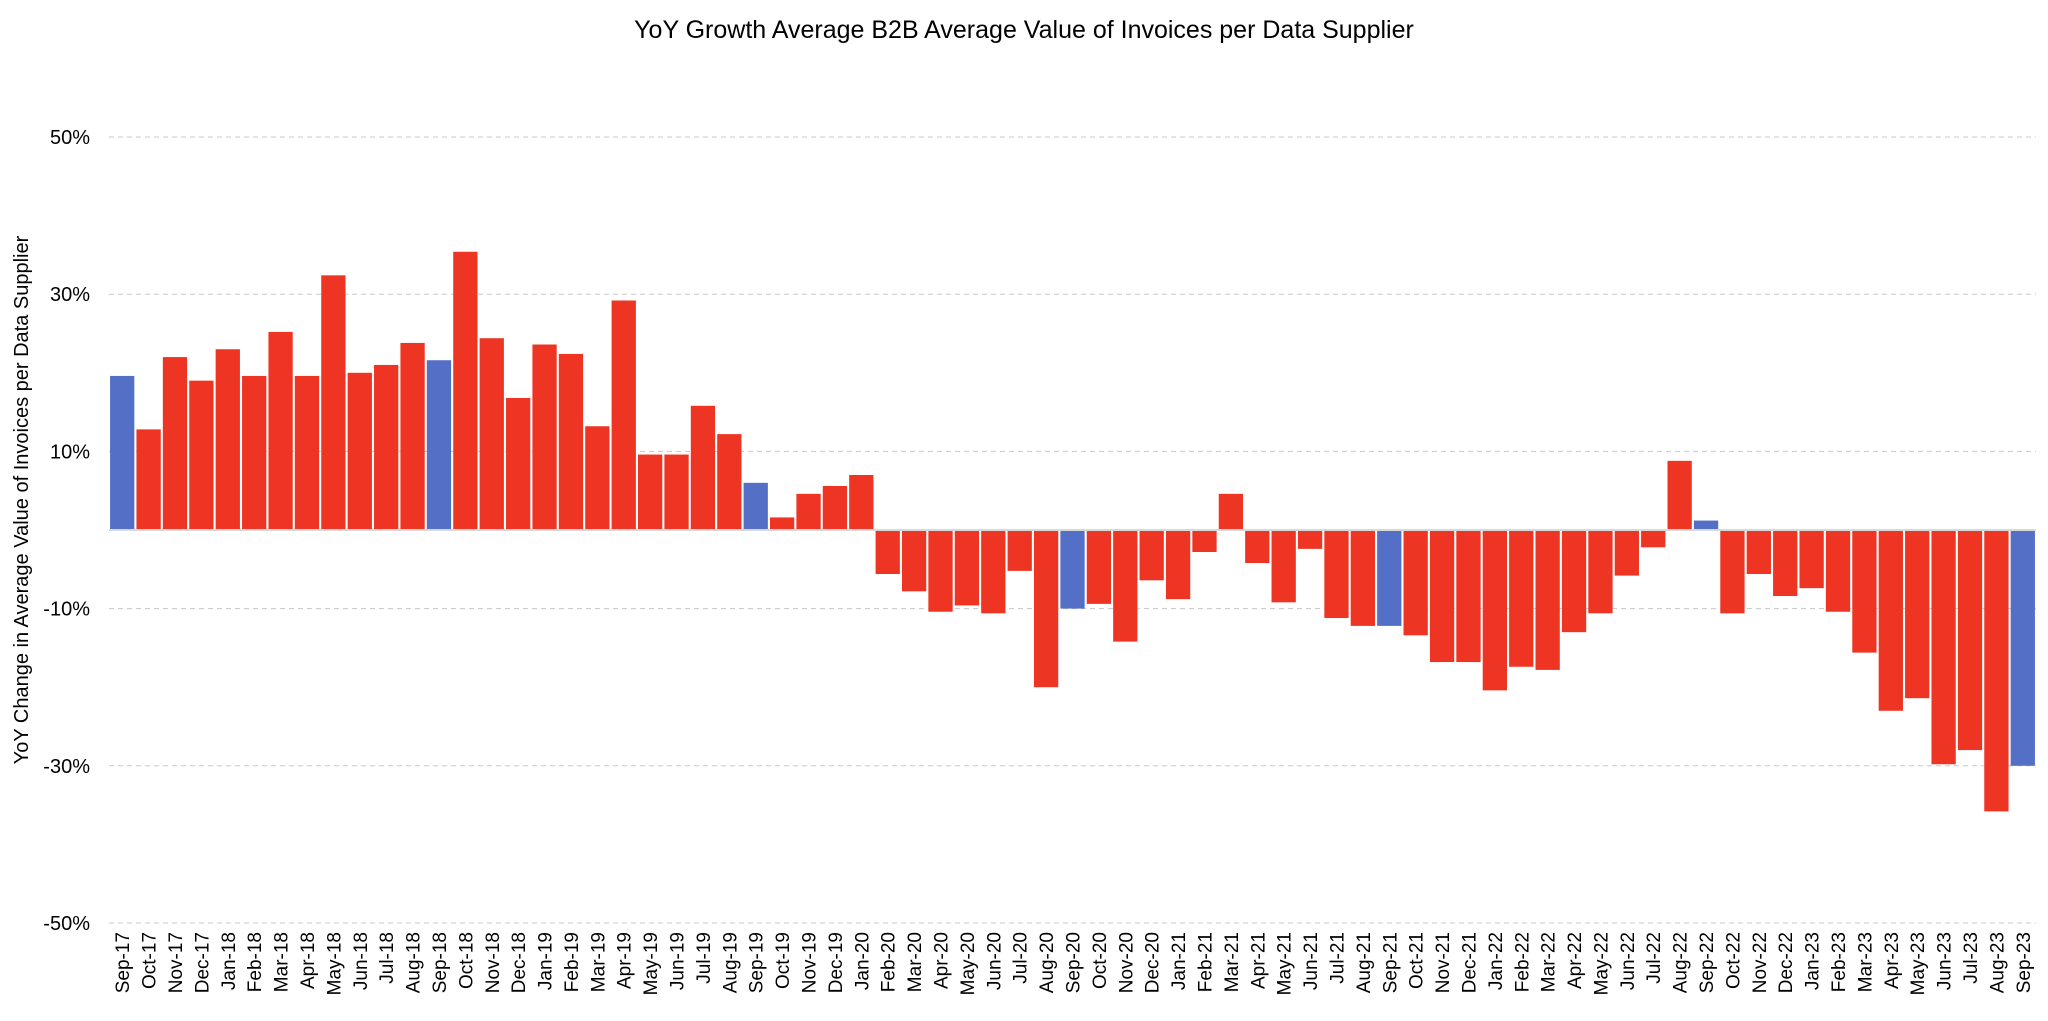  What do you see at coordinates (810, 962) in the screenshot?
I see `x-tick-label: Nov-19` at bounding box center [810, 962].